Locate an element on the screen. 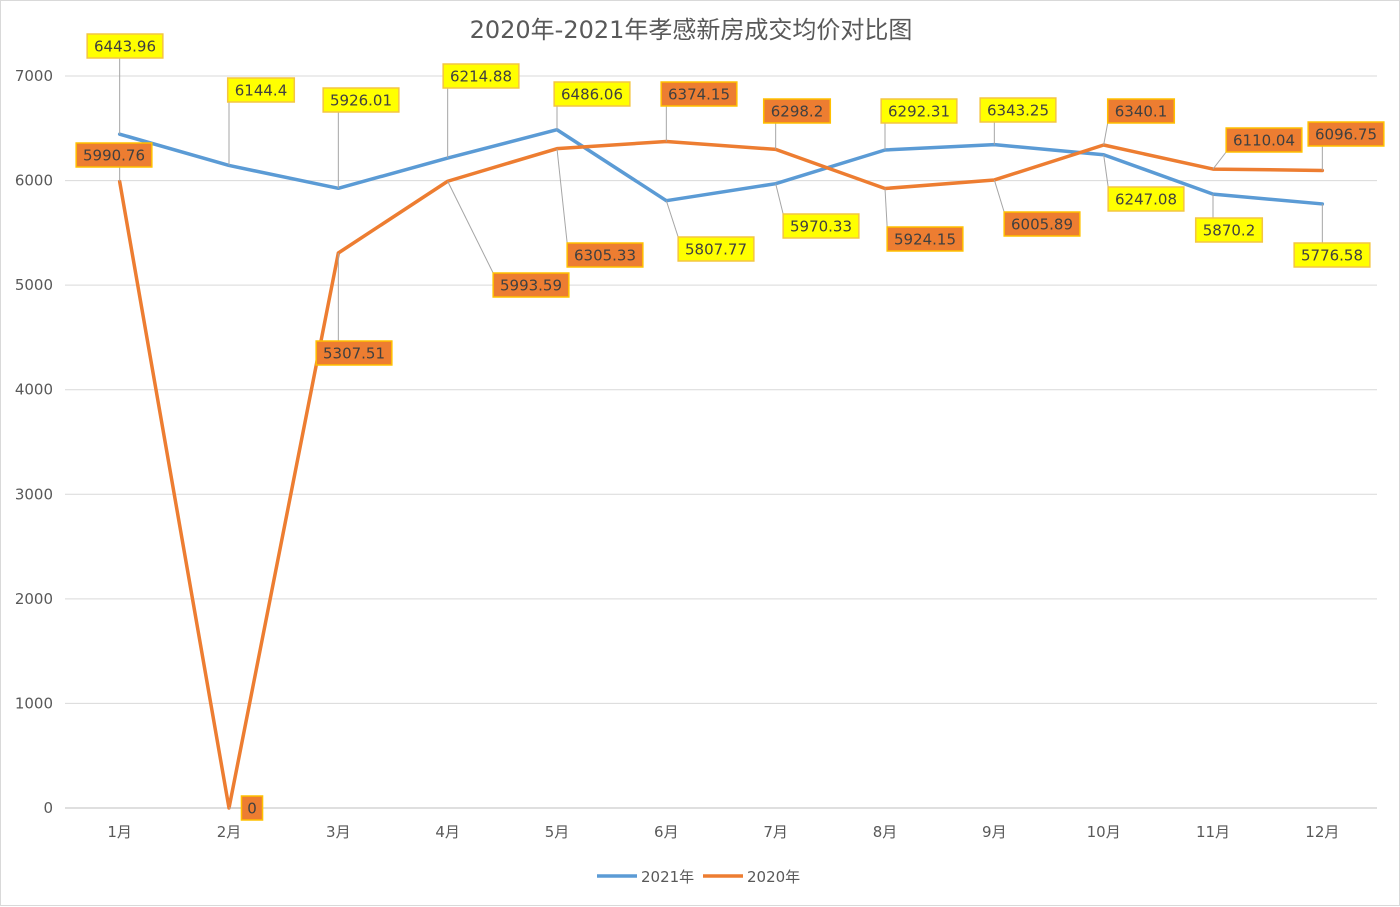 This screenshot has height=907, width=1400. data-label: 5776.58 is located at coordinates (1332, 256).